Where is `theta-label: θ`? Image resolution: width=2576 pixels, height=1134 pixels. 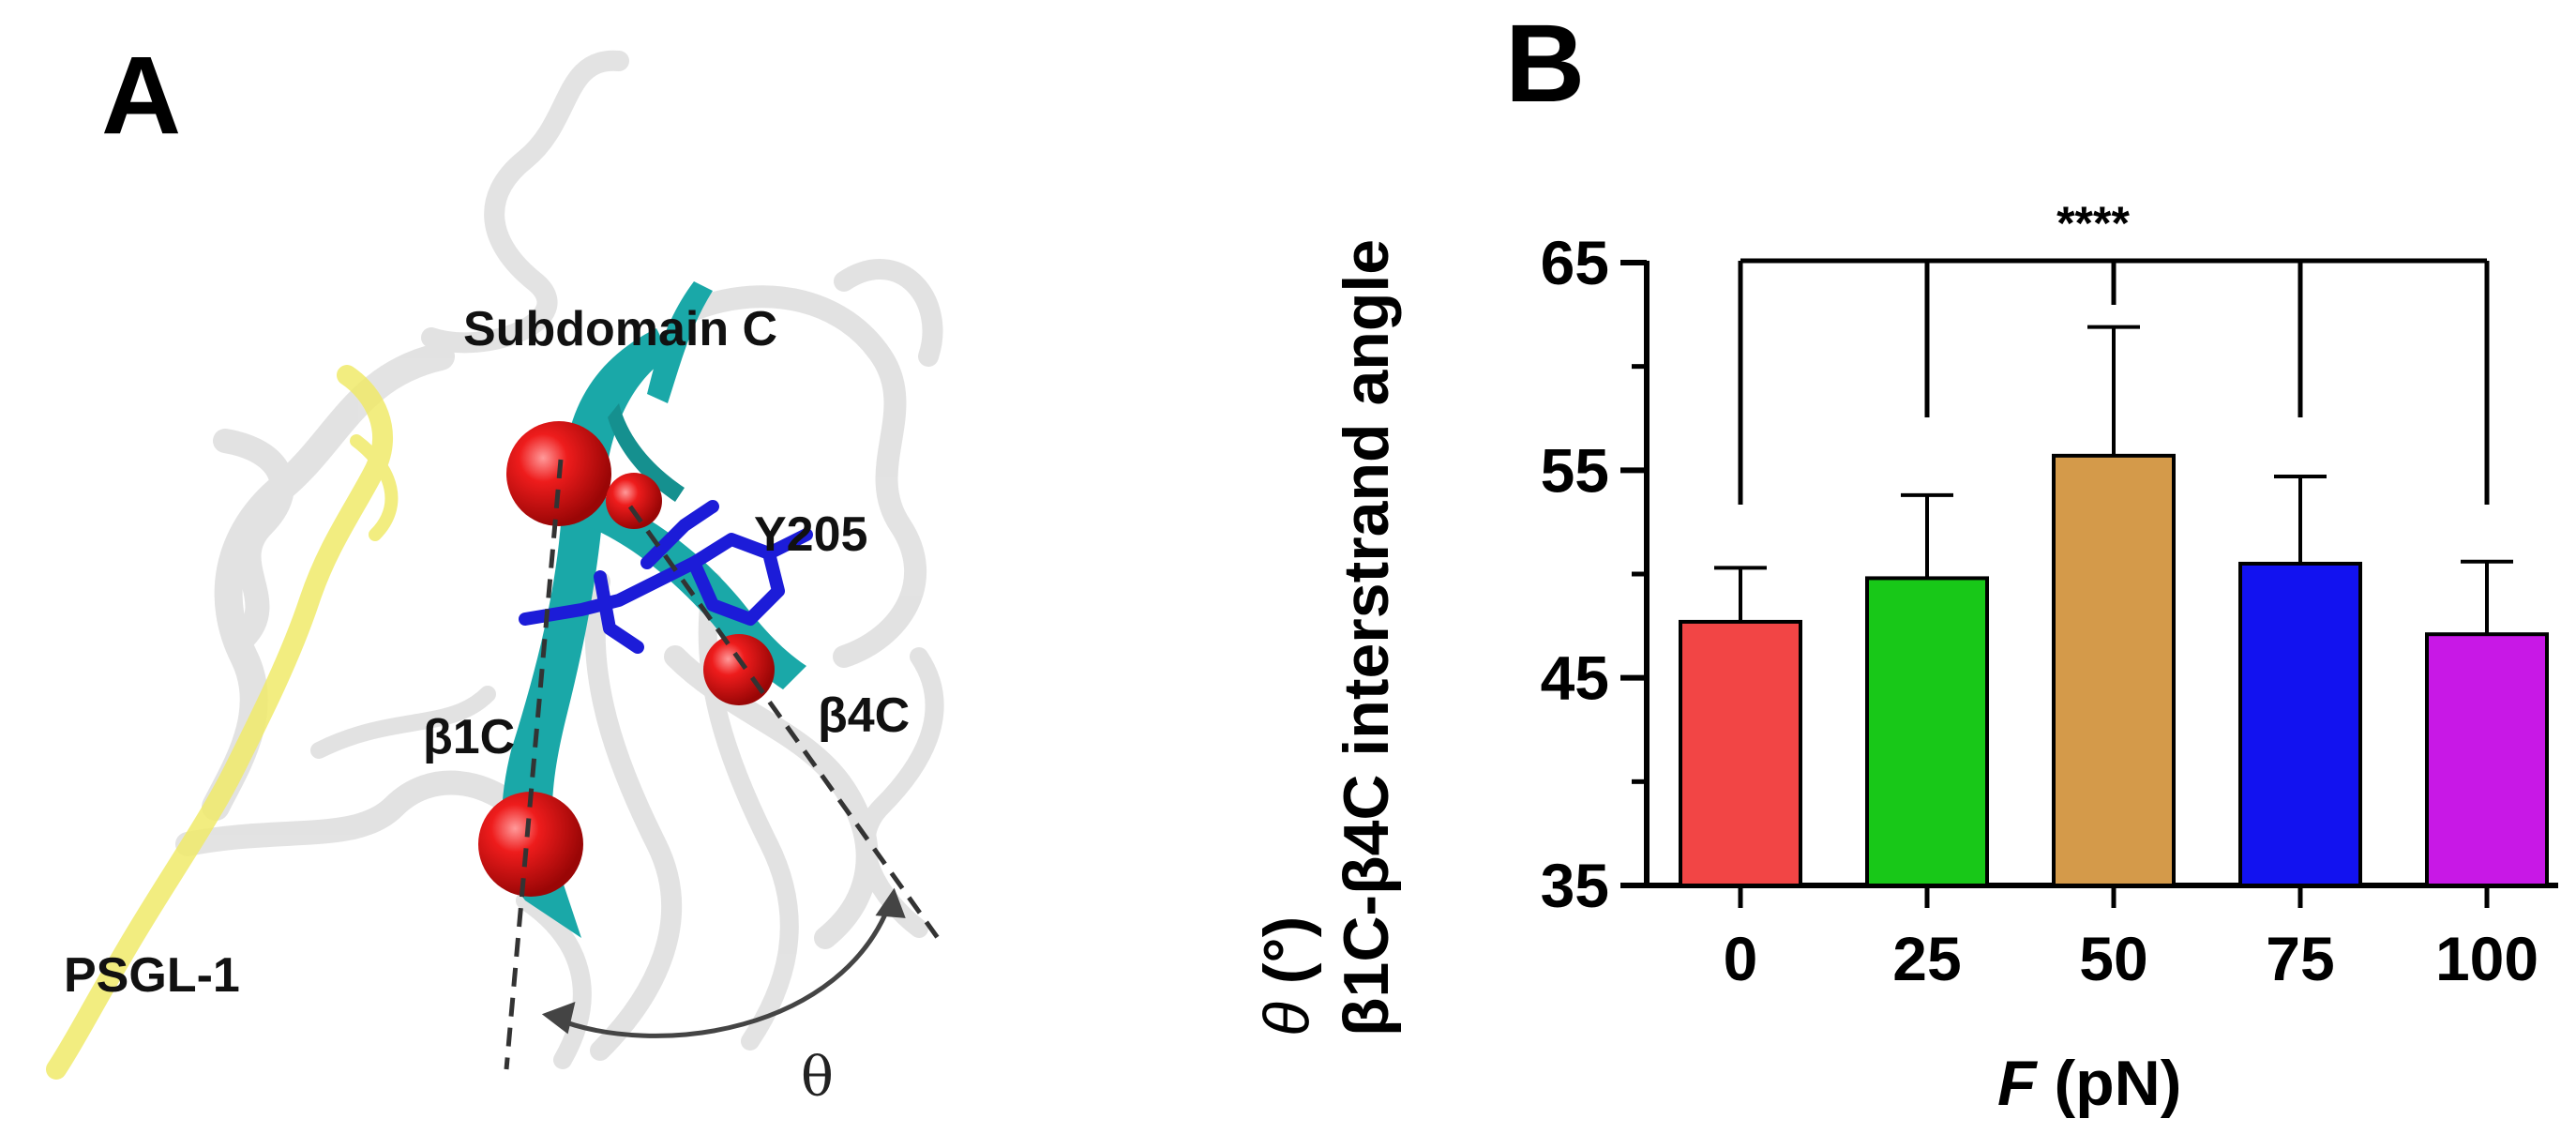 theta-label: θ is located at coordinates (817, 1077).